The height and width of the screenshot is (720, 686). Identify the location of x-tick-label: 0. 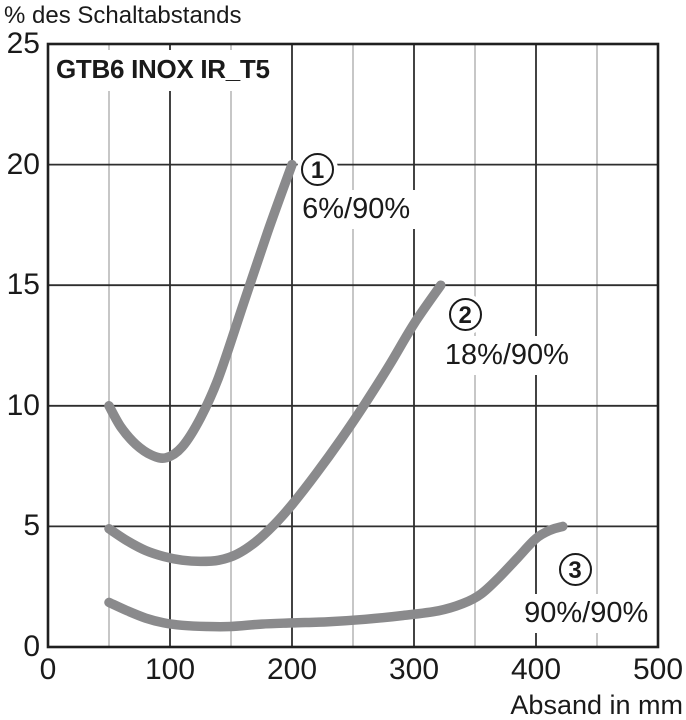
(48, 669).